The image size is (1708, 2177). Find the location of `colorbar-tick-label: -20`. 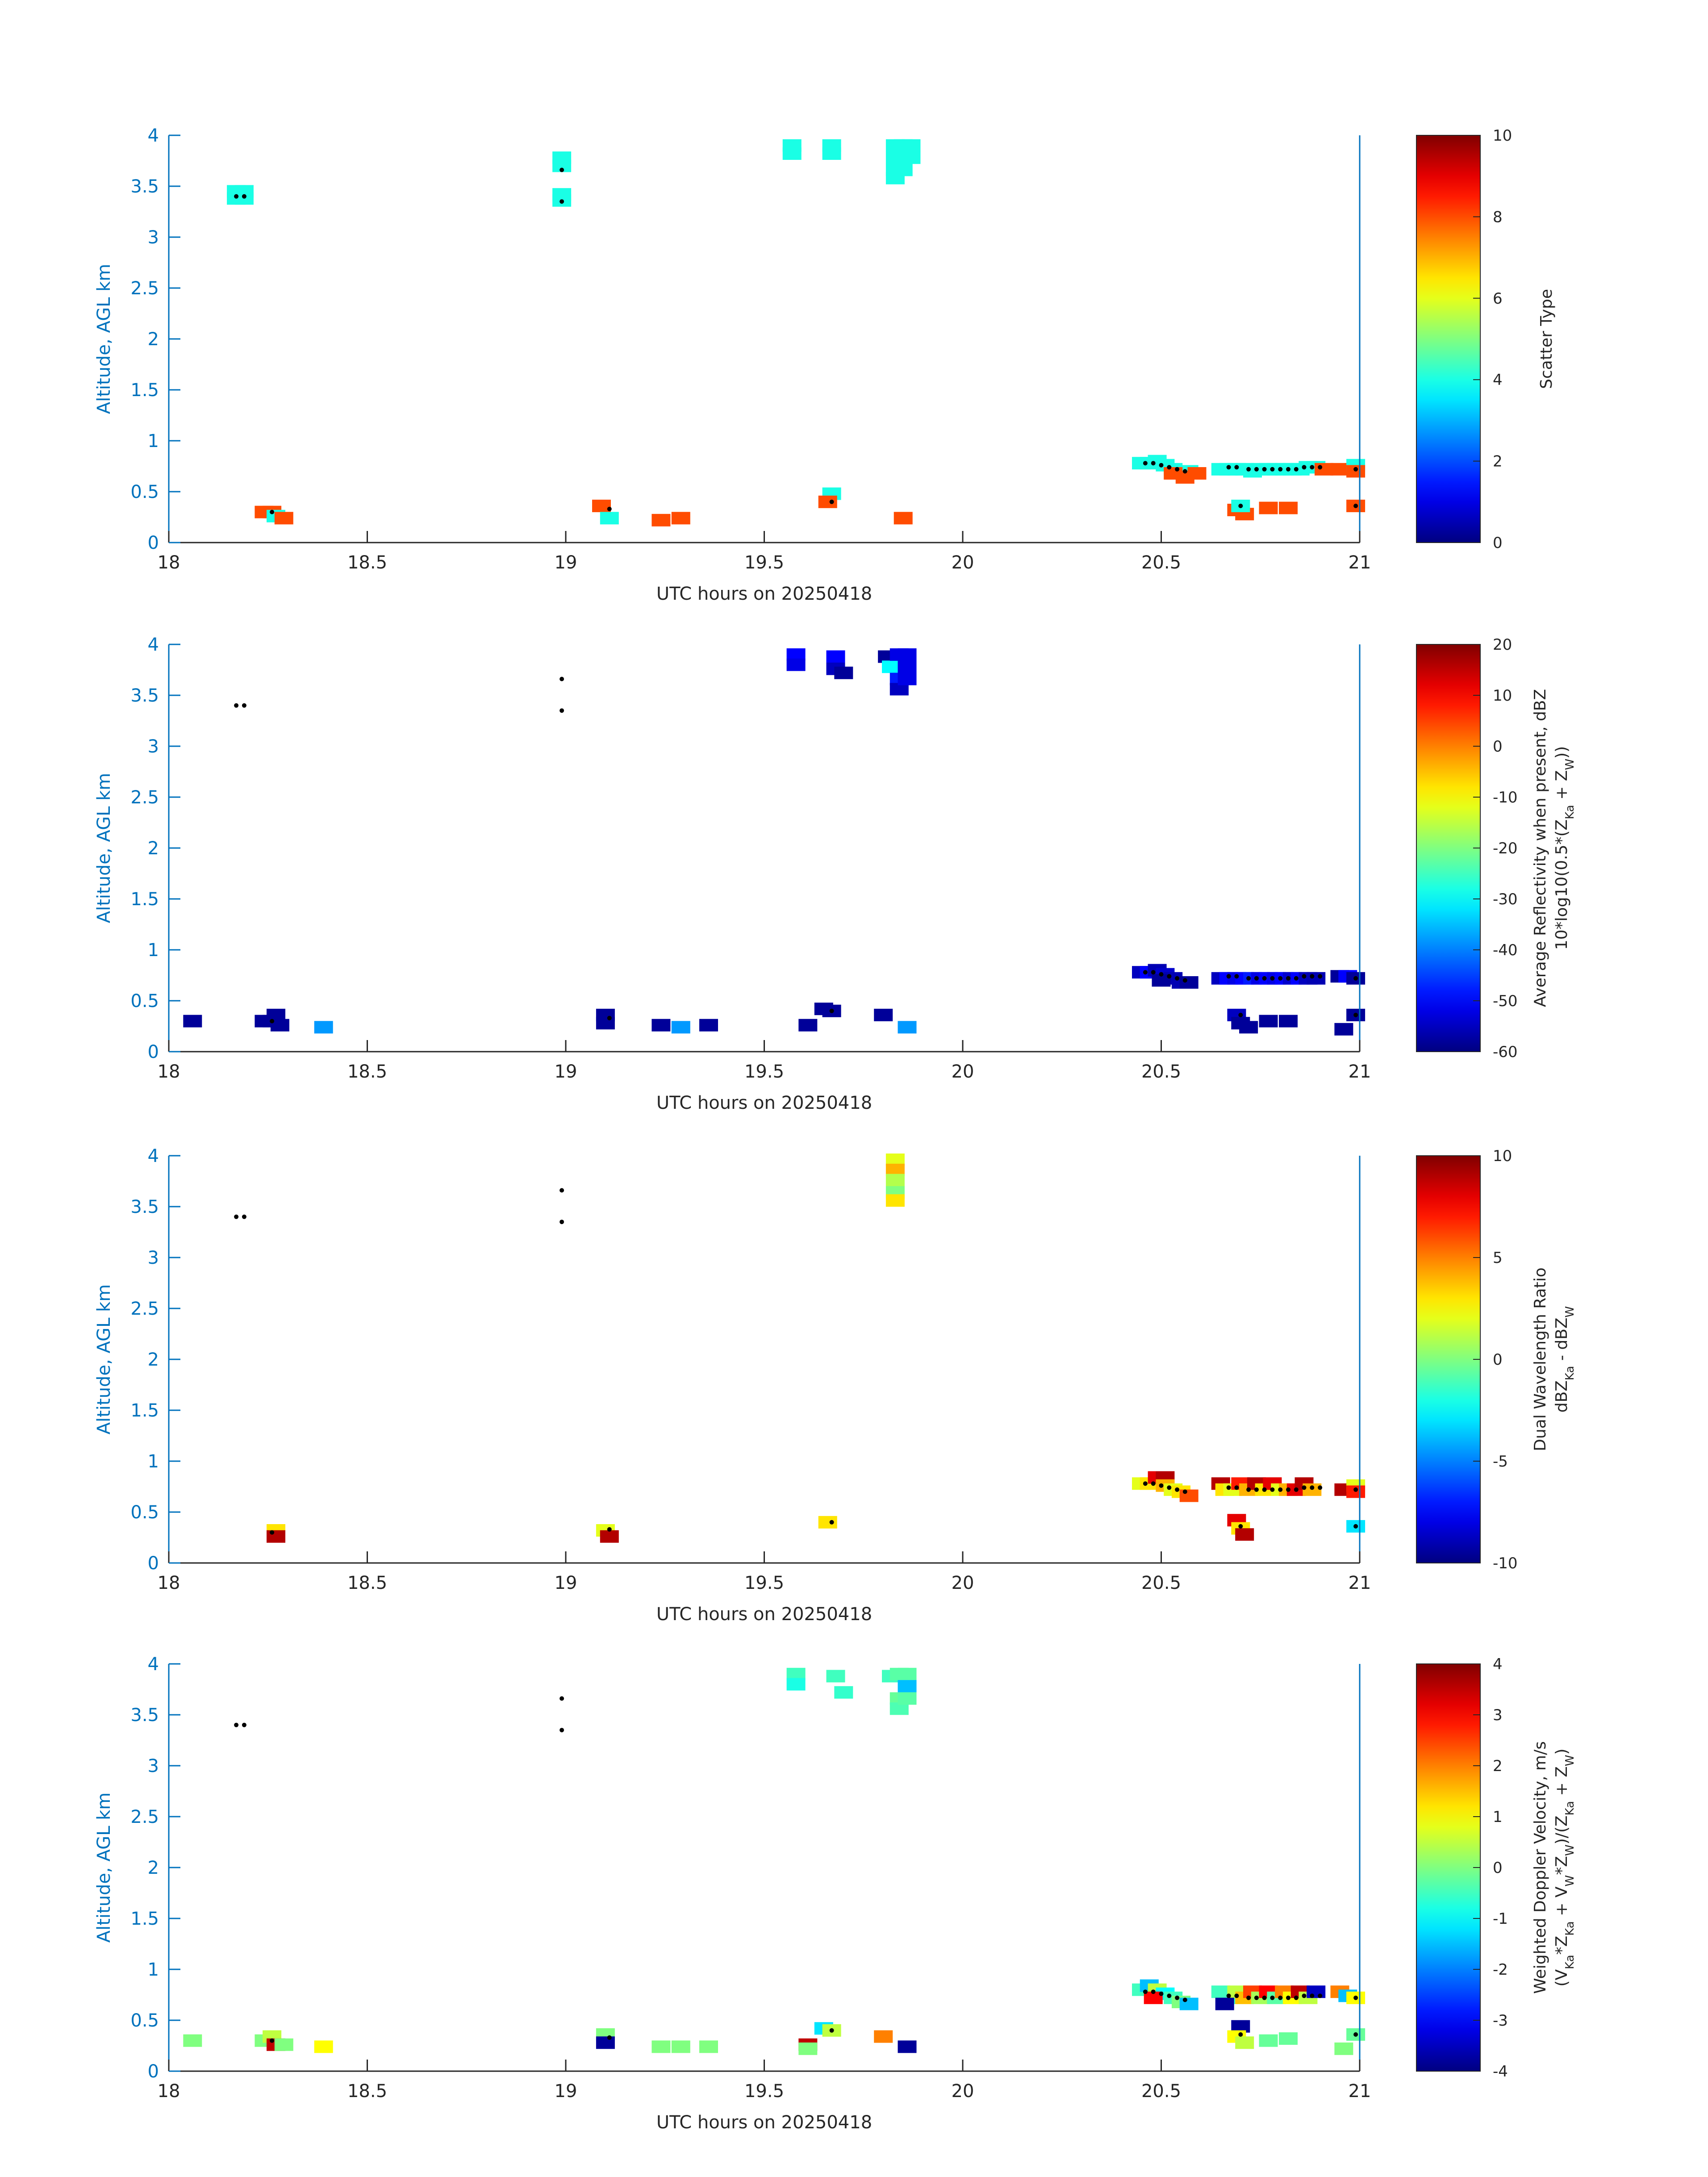

colorbar-tick-label: -20 is located at coordinates (1505, 848).